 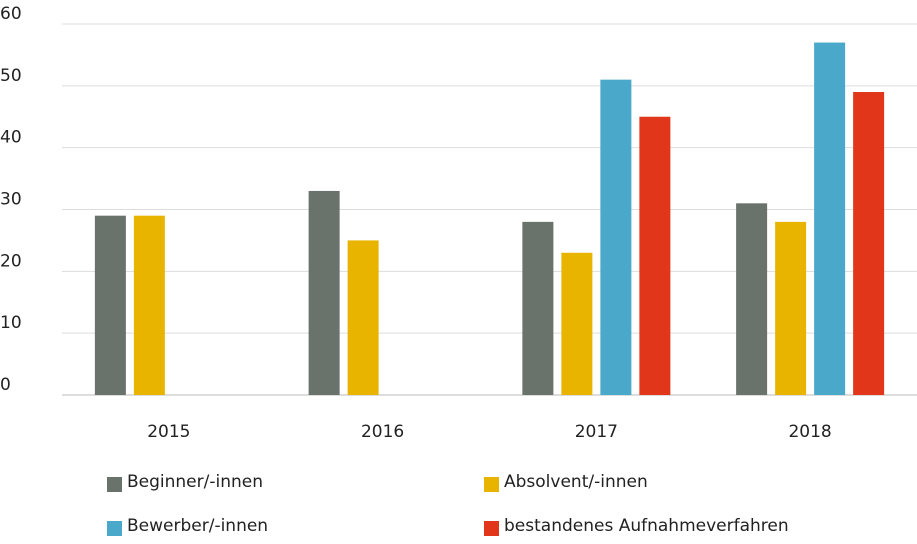 I want to click on legend-label: Absolvent/-innen, so click(x=576, y=482).